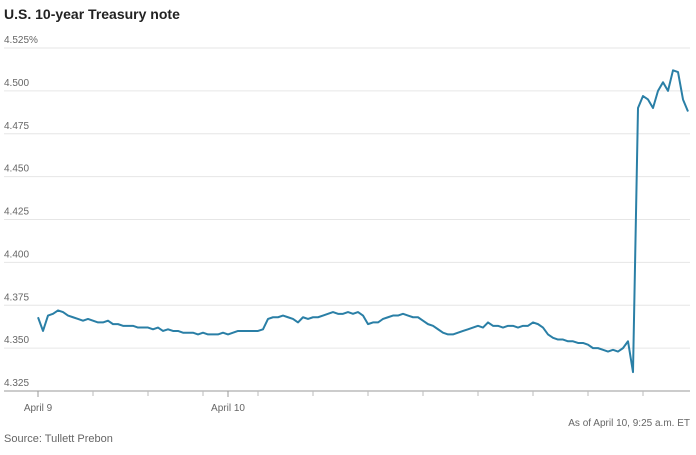 The height and width of the screenshot is (455, 696). I want to click on y-tick-label: 4.325, so click(16, 383).